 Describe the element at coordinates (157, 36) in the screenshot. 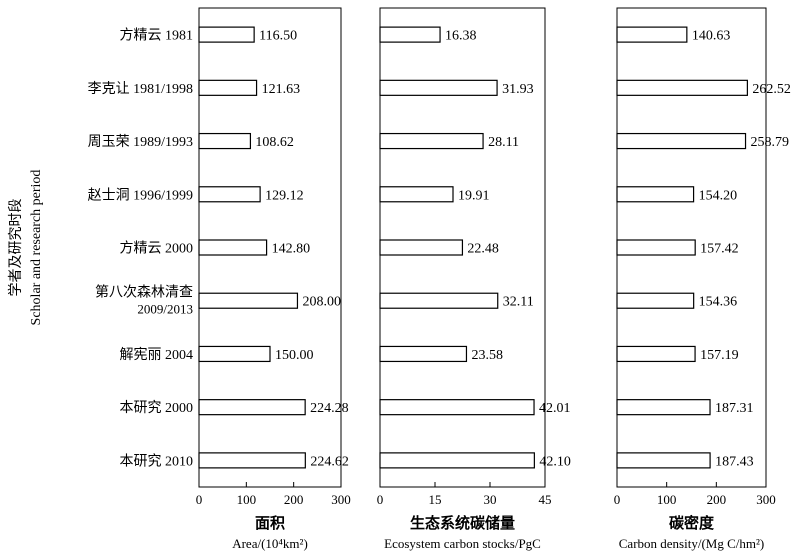

I see `category-label: 方精云 1981` at that location.